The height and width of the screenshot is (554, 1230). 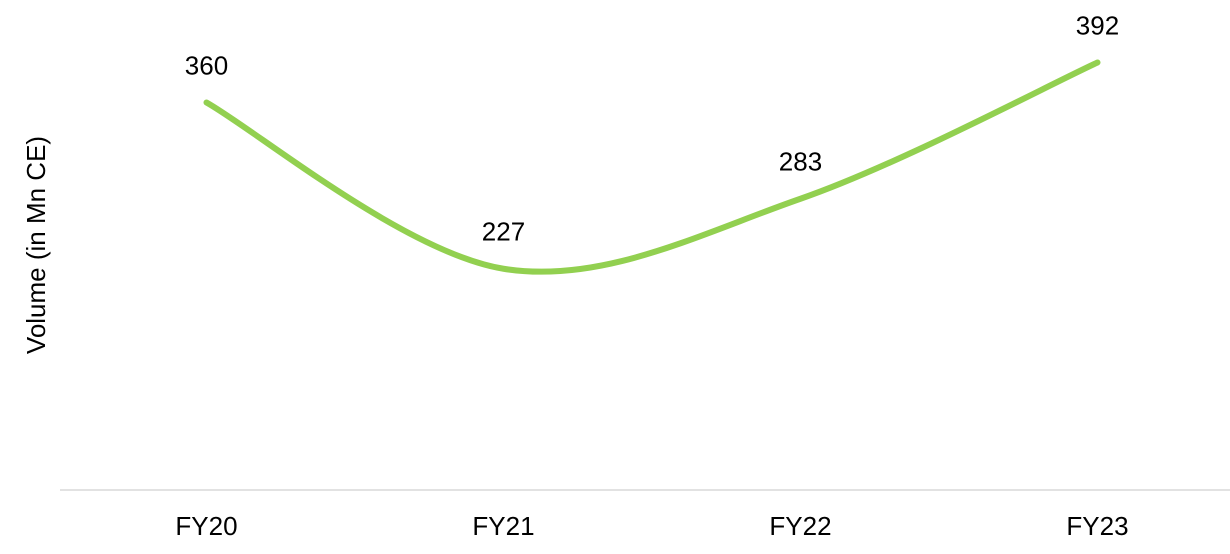 I want to click on data-label: 392, so click(x=1097, y=25).